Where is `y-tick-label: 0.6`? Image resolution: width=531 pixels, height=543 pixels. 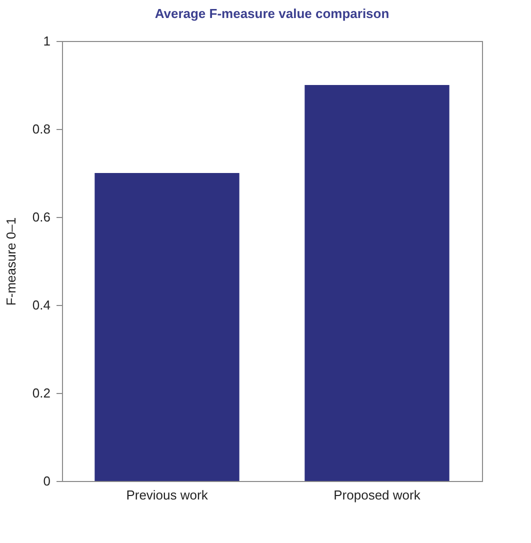
y-tick-label: 0.6 is located at coordinates (41, 217).